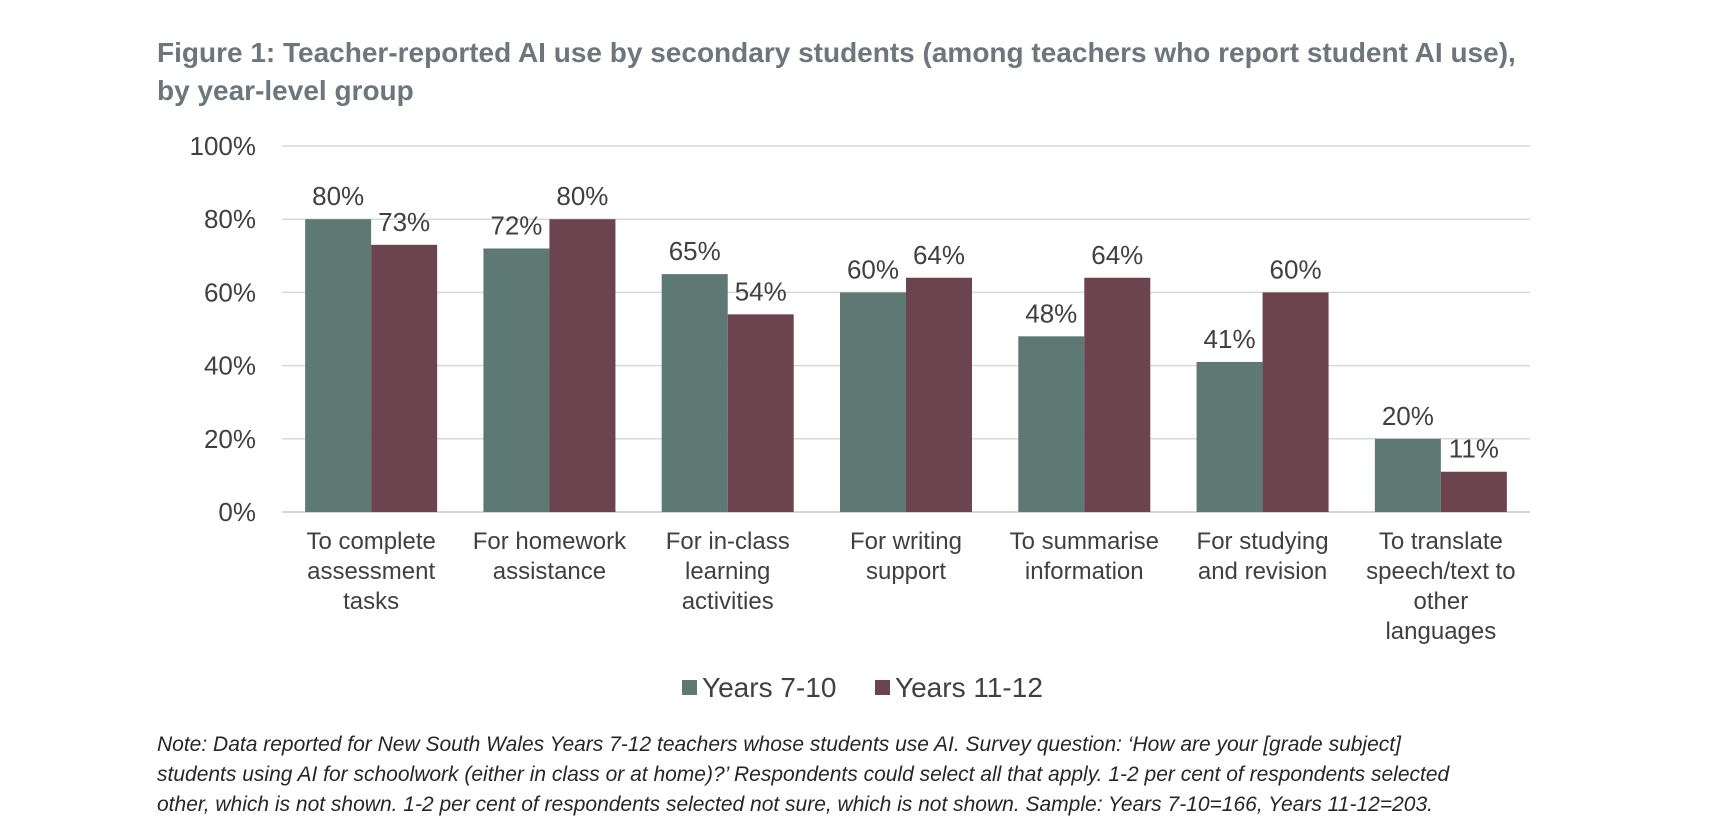 Image resolution: width=1710 pixels, height=840 pixels. What do you see at coordinates (1084, 556) in the screenshot?
I see `x-tick-label: To summarise information` at bounding box center [1084, 556].